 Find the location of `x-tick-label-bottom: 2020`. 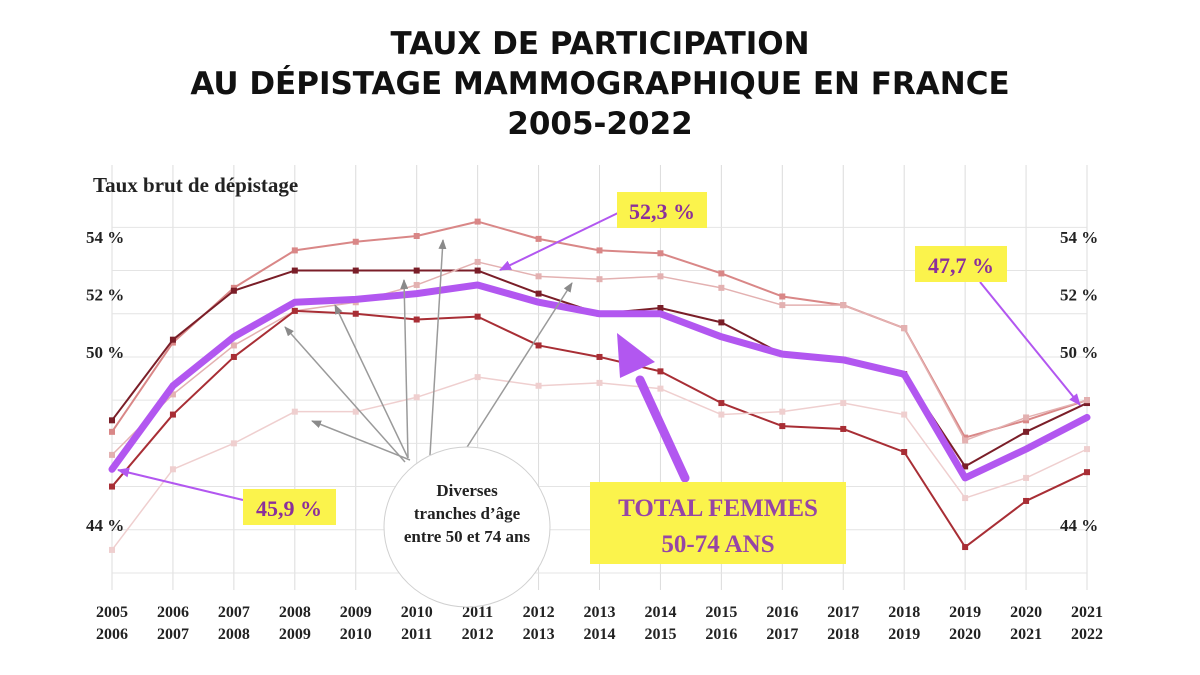

x-tick-label-bottom: 2020 is located at coordinates (965, 634).